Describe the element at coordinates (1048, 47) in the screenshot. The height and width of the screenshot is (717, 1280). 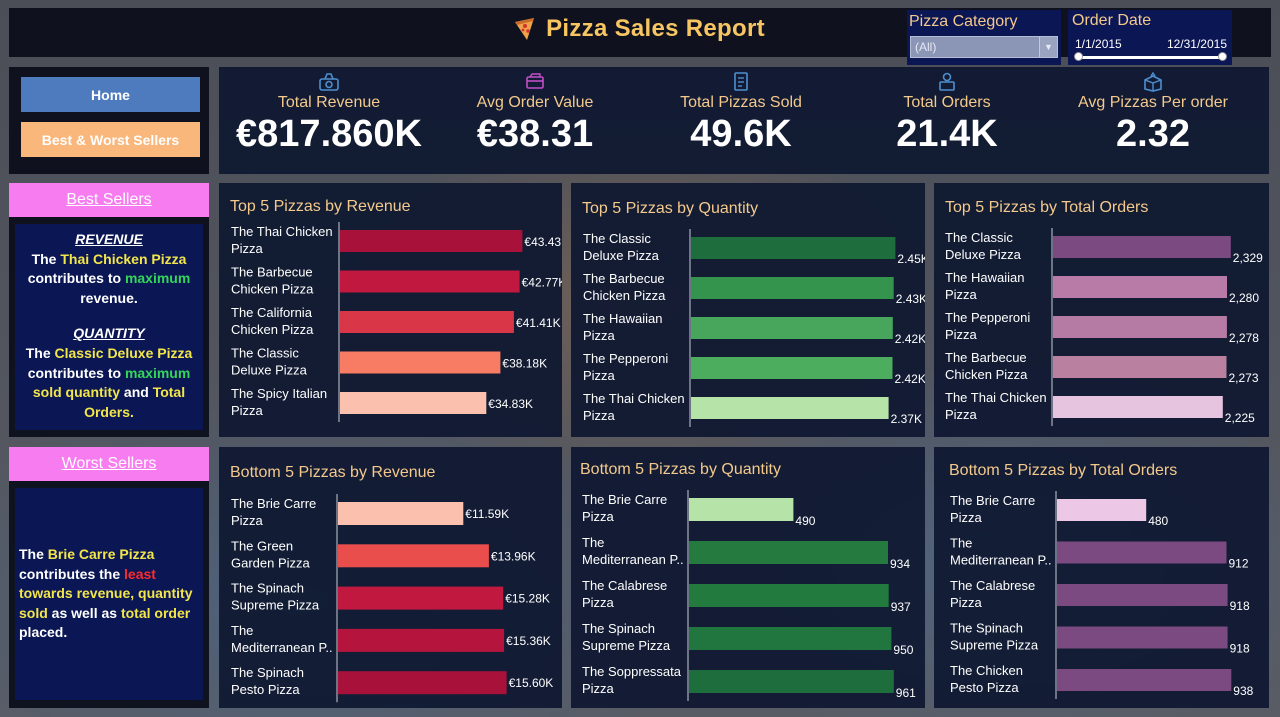
I see `chevron-down-icon: ▼` at that location.